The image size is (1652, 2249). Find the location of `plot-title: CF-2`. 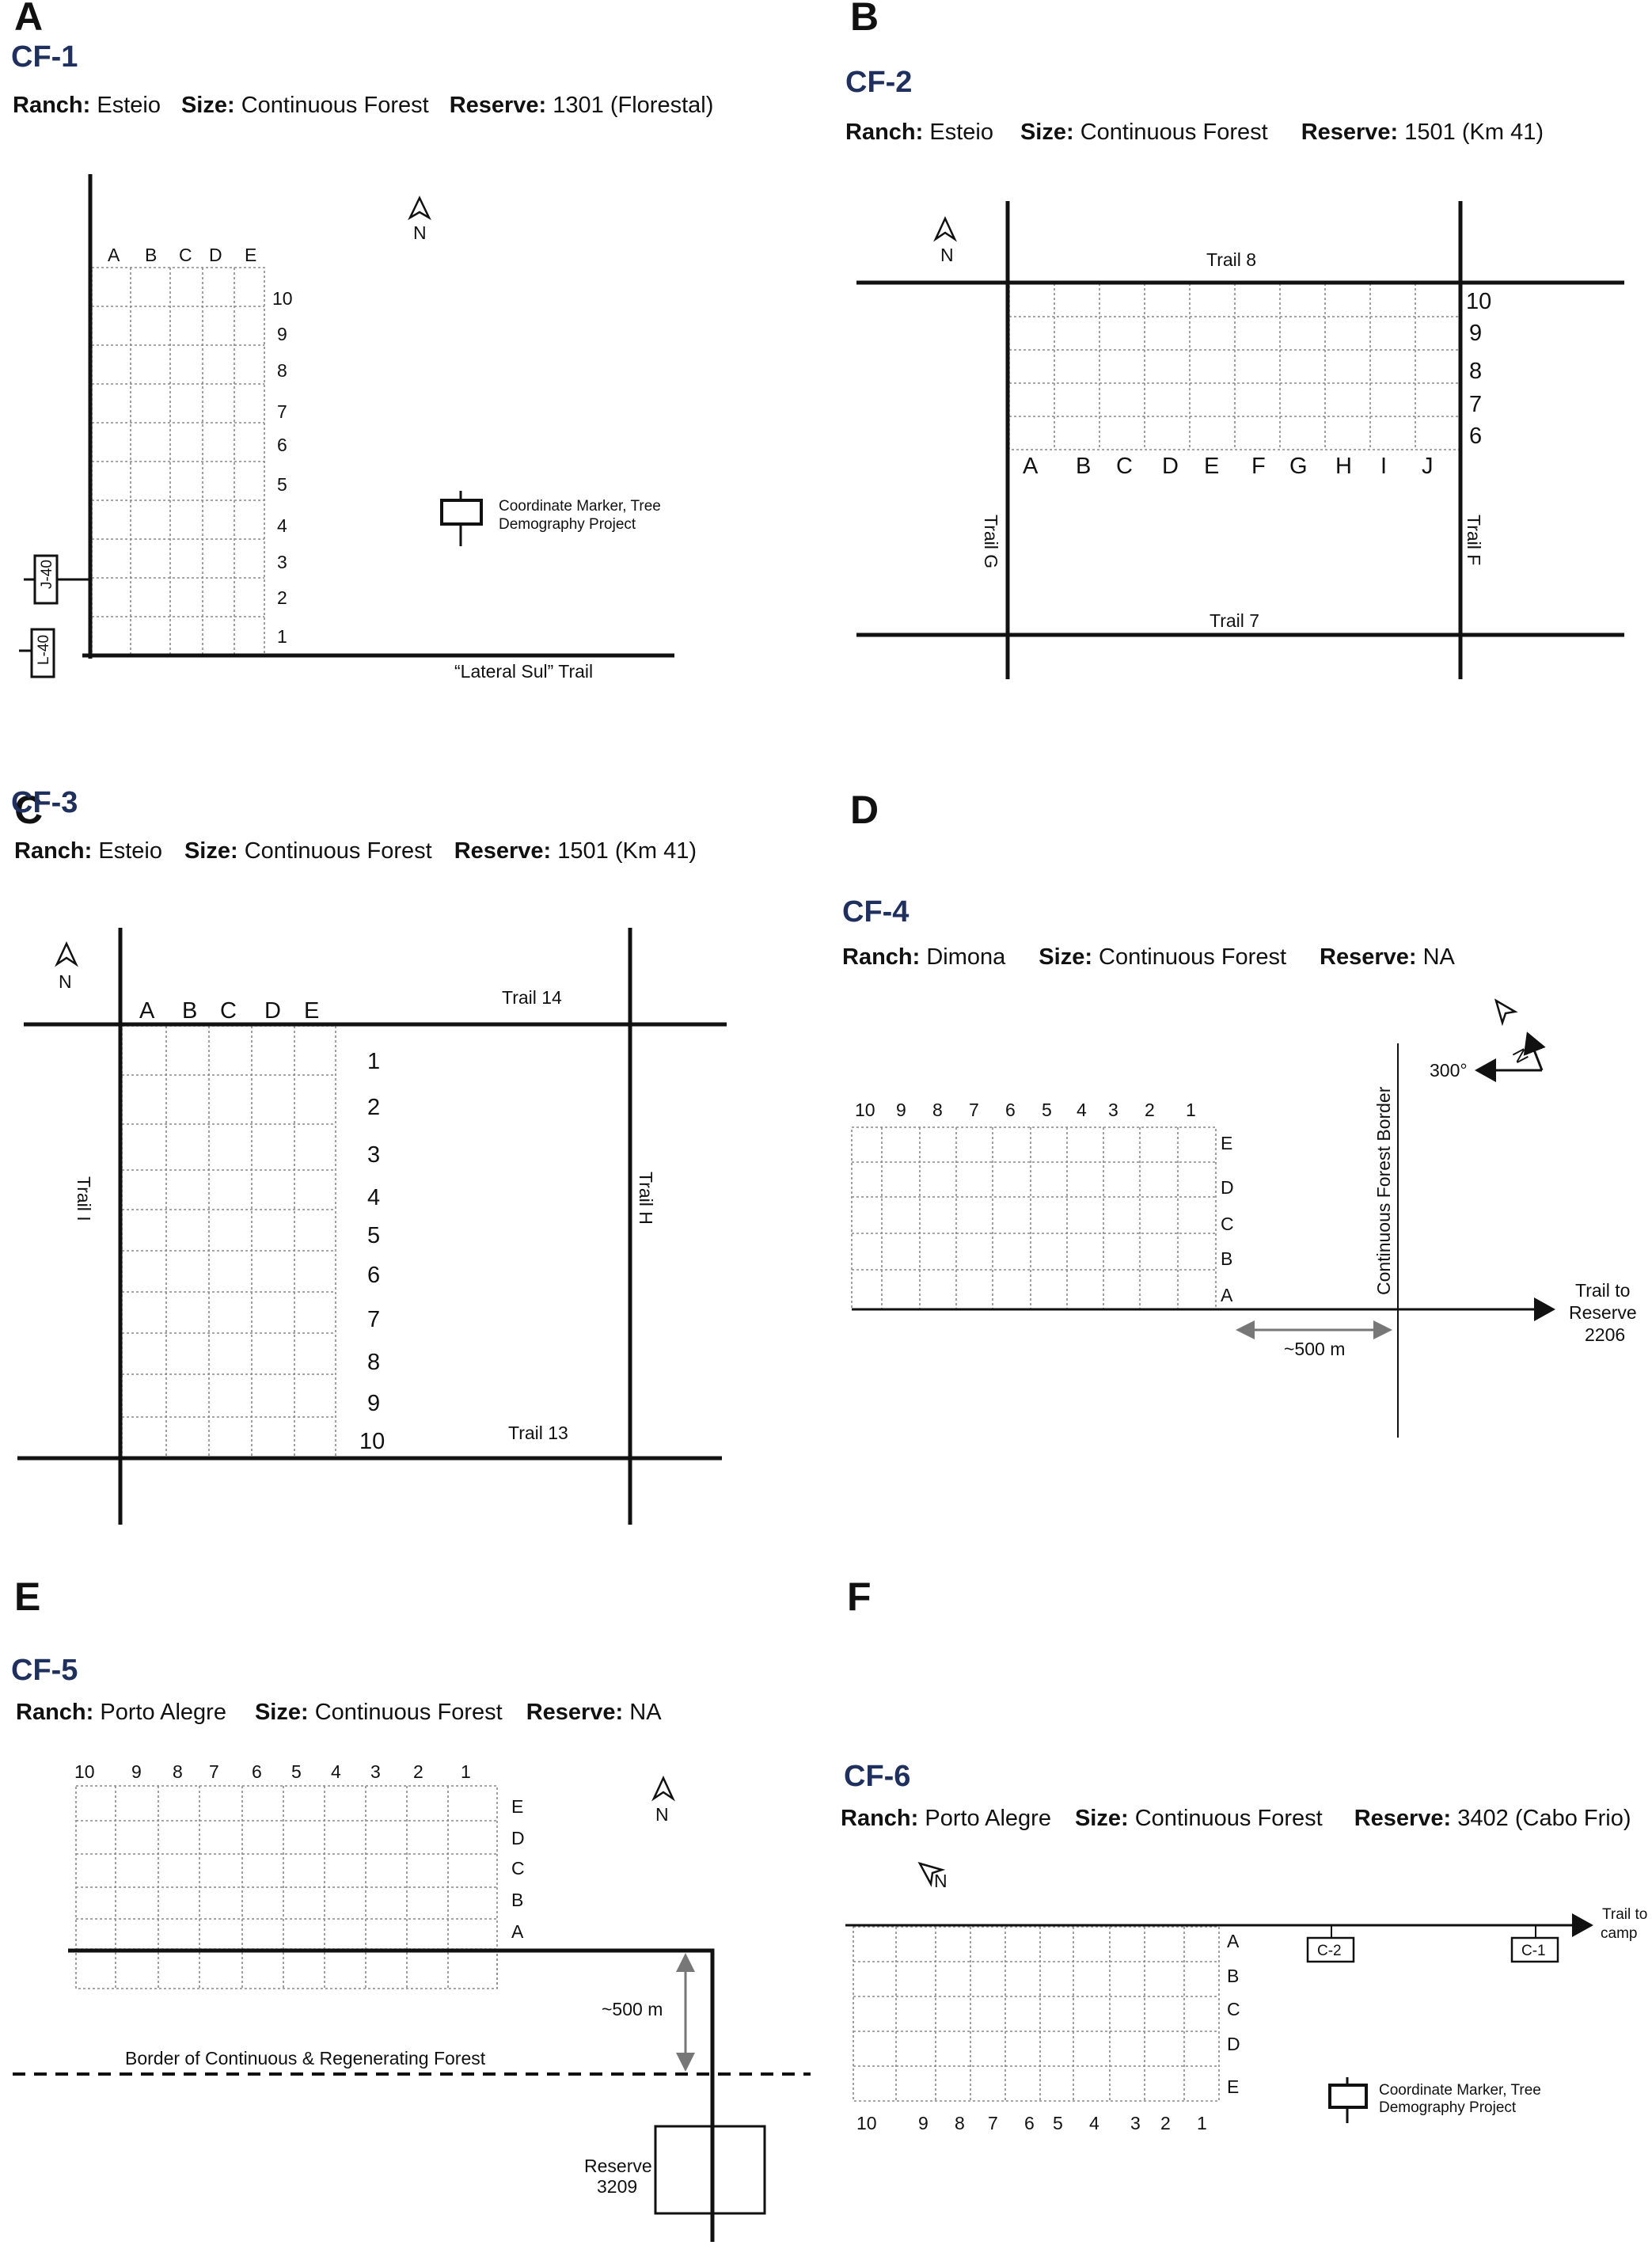

plot-title: CF-2 is located at coordinates (879, 82).